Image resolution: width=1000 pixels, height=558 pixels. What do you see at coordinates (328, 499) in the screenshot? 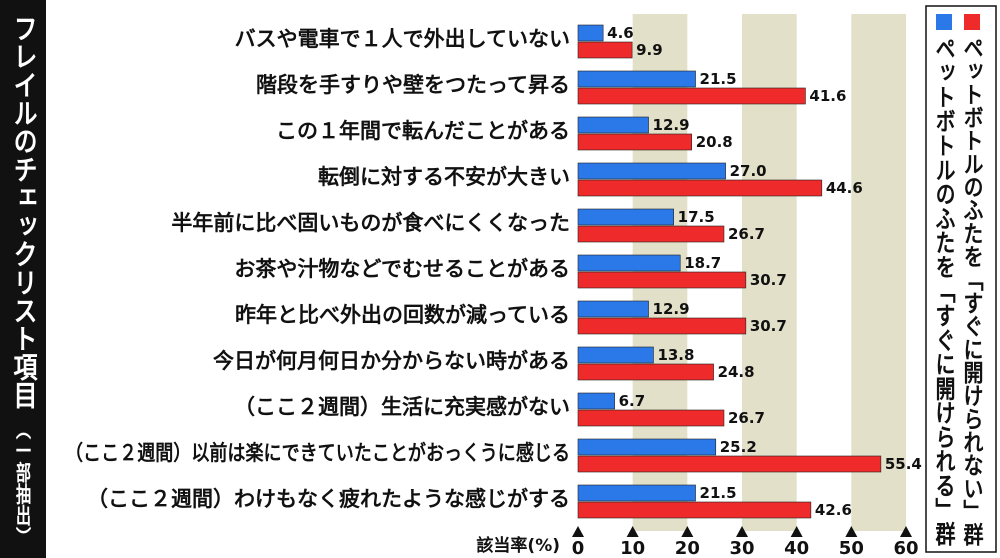
I see `category-label: （ここ２週間）わけもなく疲れたような感じがする` at bounding box center [328, 499].